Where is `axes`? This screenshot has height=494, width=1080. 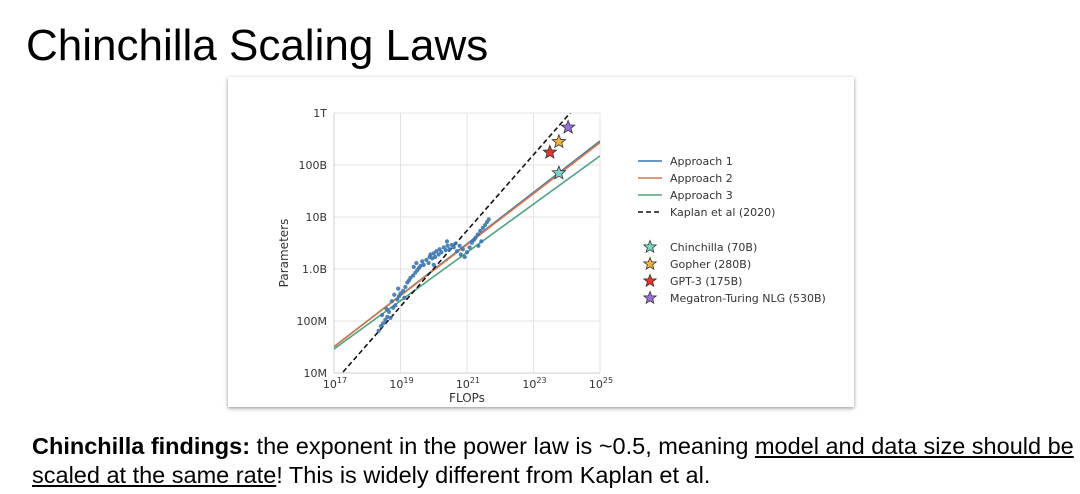 axes is located at coordinates (466, 243).